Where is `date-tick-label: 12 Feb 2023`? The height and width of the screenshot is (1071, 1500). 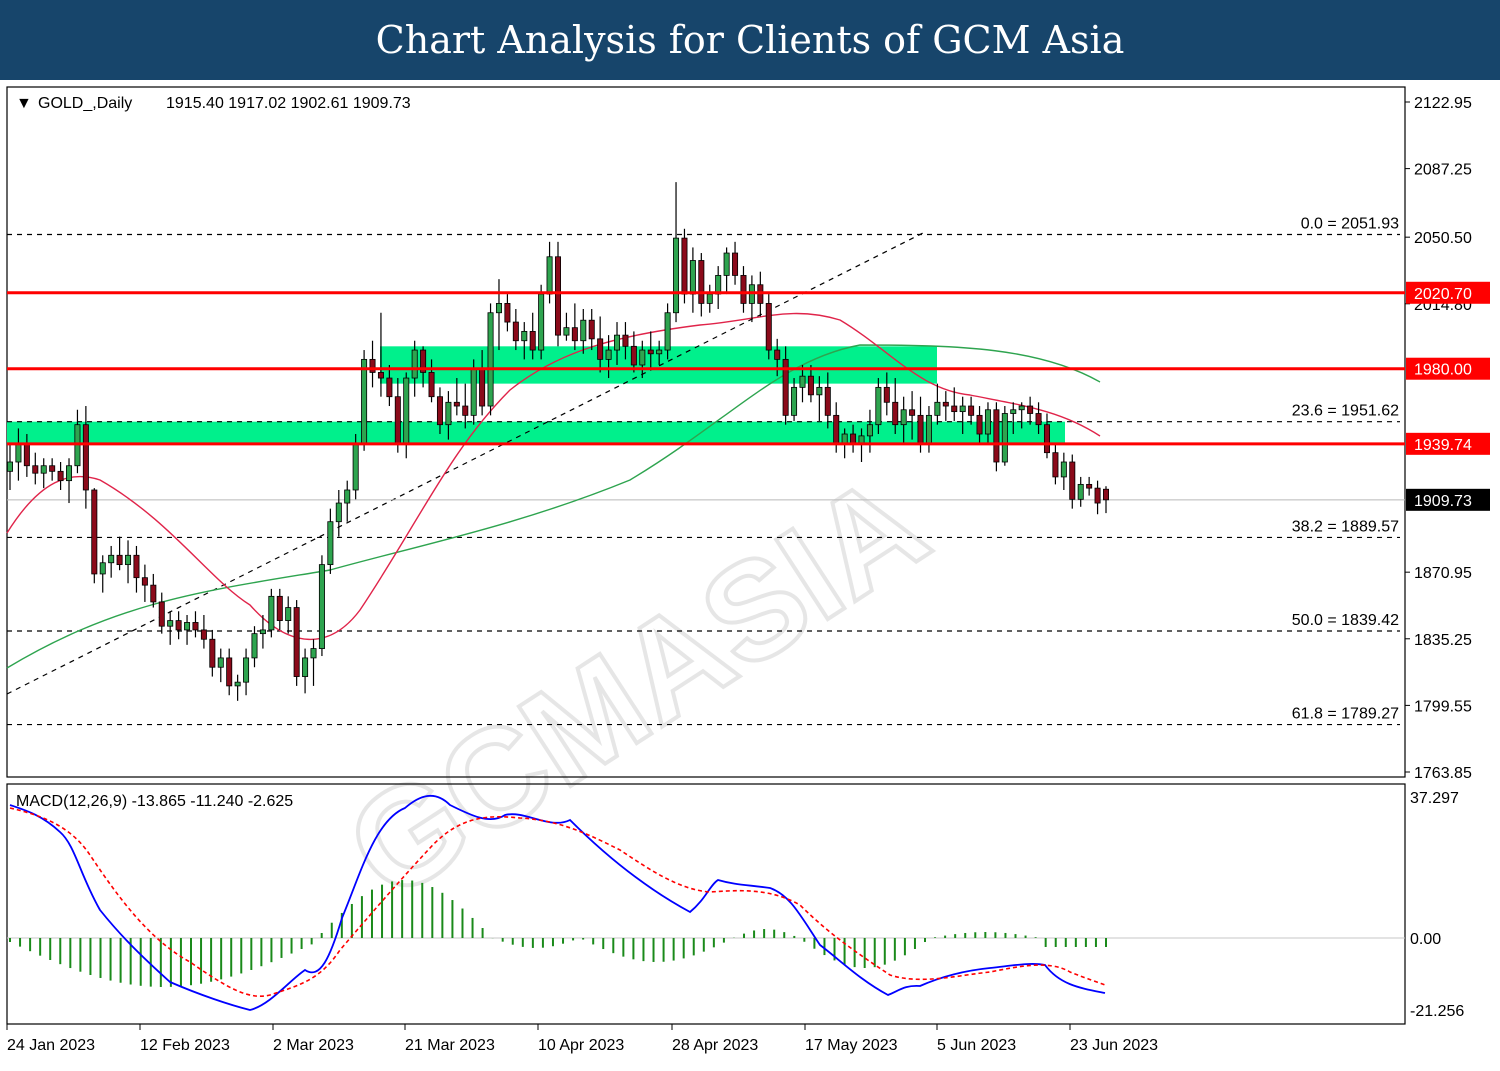 date-tick-label: 12 Feb 2023 is located at coordinates (185, 1045).